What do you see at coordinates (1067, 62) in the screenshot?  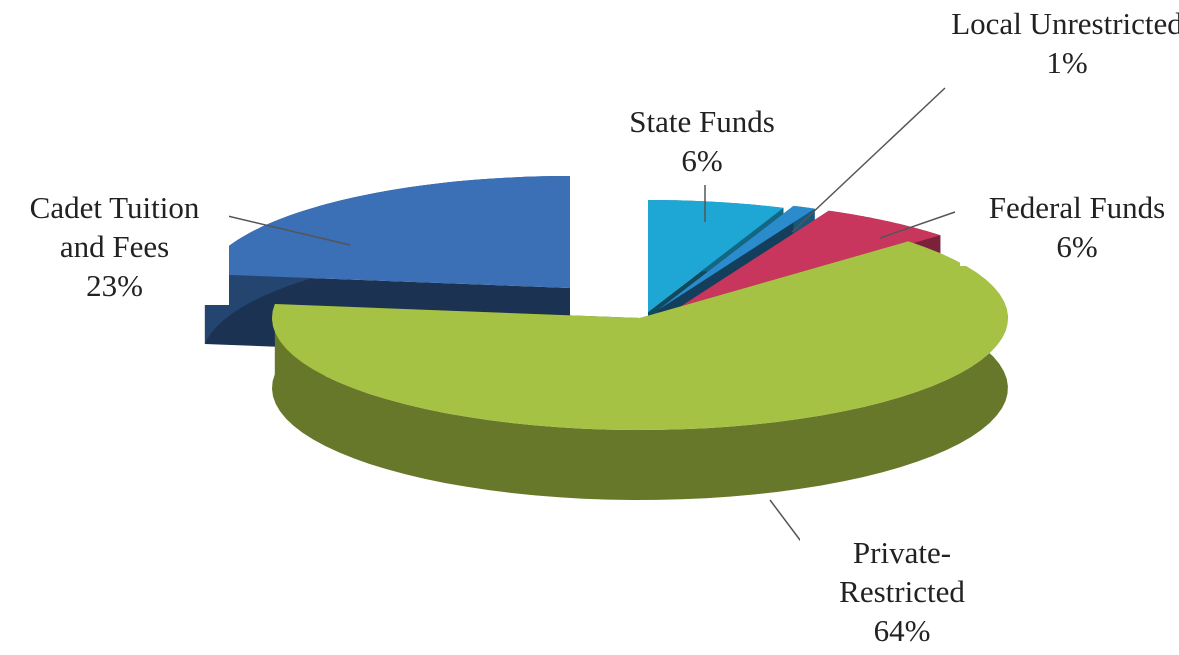 I see `percent-label: 1%` at bounding box center [1067, 62].